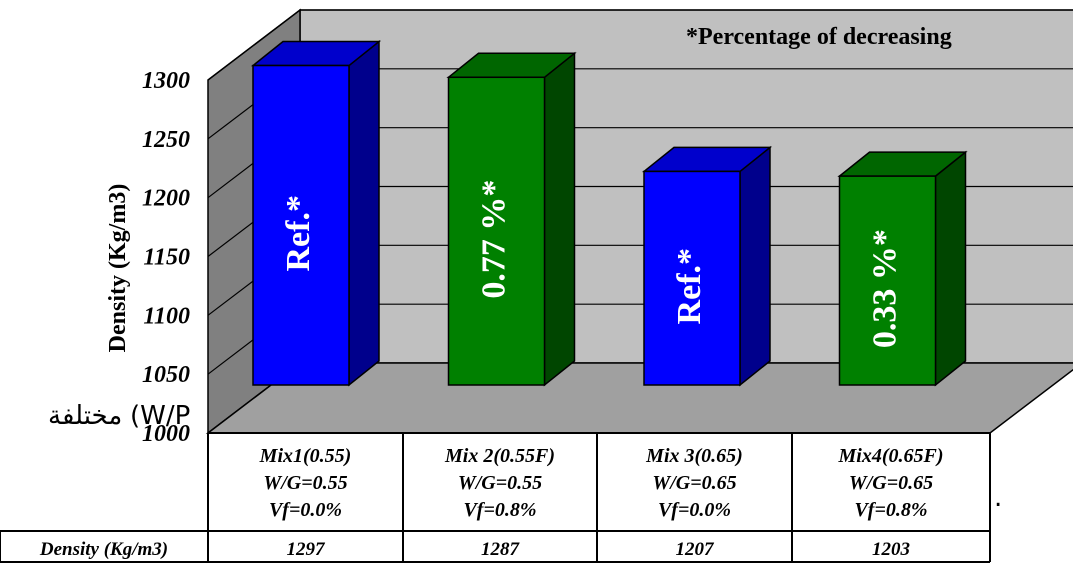 This screenshot has height=565, width=1073. I want to click on y-axis-label: Density (Kg/m3), so click(118, 268).